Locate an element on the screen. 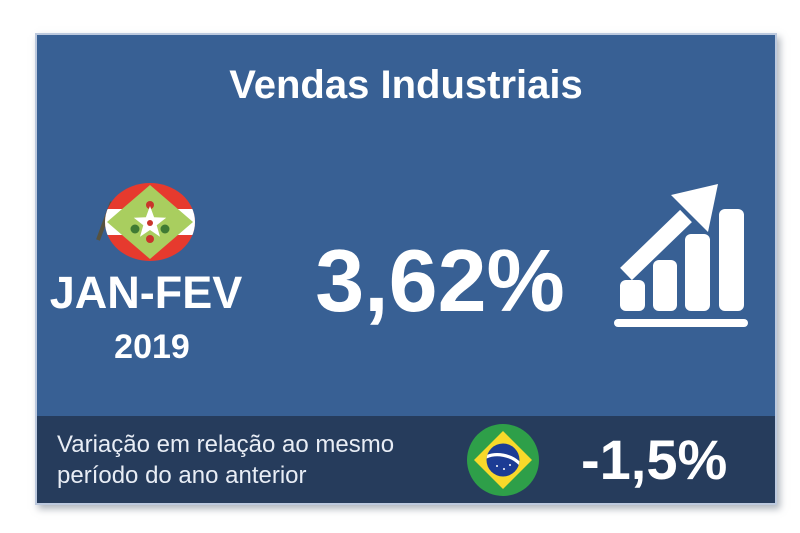  main-value: 3,62% is located at coordinates (440, 280).